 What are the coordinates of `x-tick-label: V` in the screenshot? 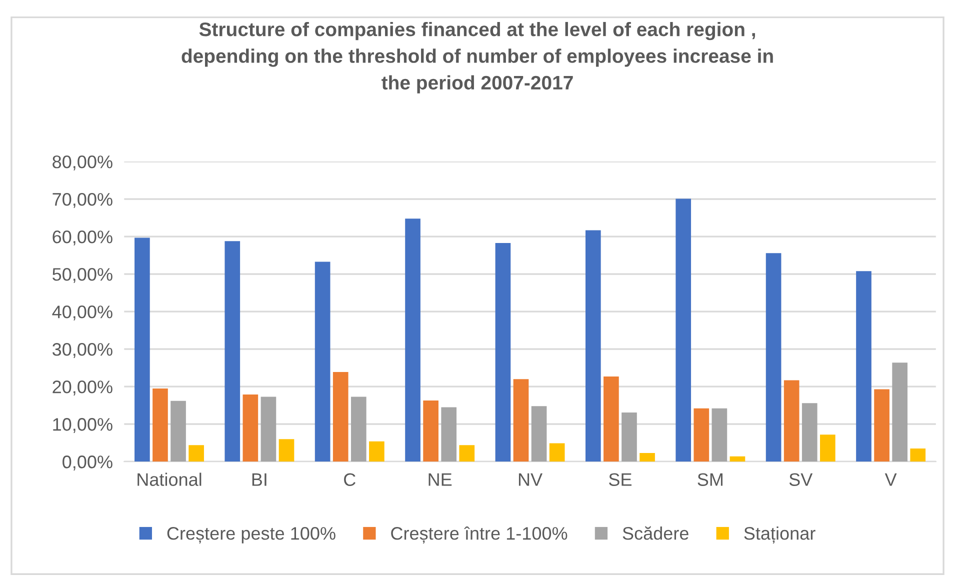 It's located at (890, 479).